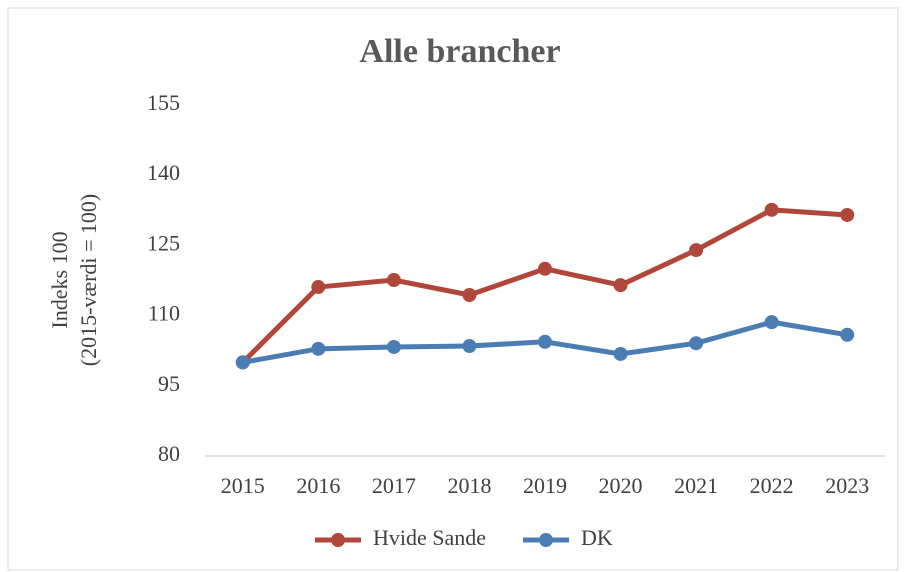  What do you see at coordinates (459, 51) in the screenshot?
I see `chart-title: Alle brancher` at bounding box center [459, 51].